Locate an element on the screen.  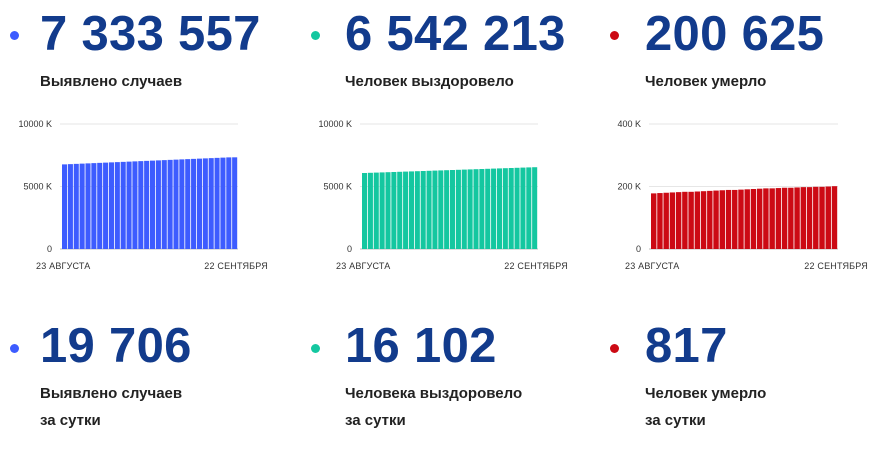
daily-recovered-dot-icon is located at coordinates (315, 348).